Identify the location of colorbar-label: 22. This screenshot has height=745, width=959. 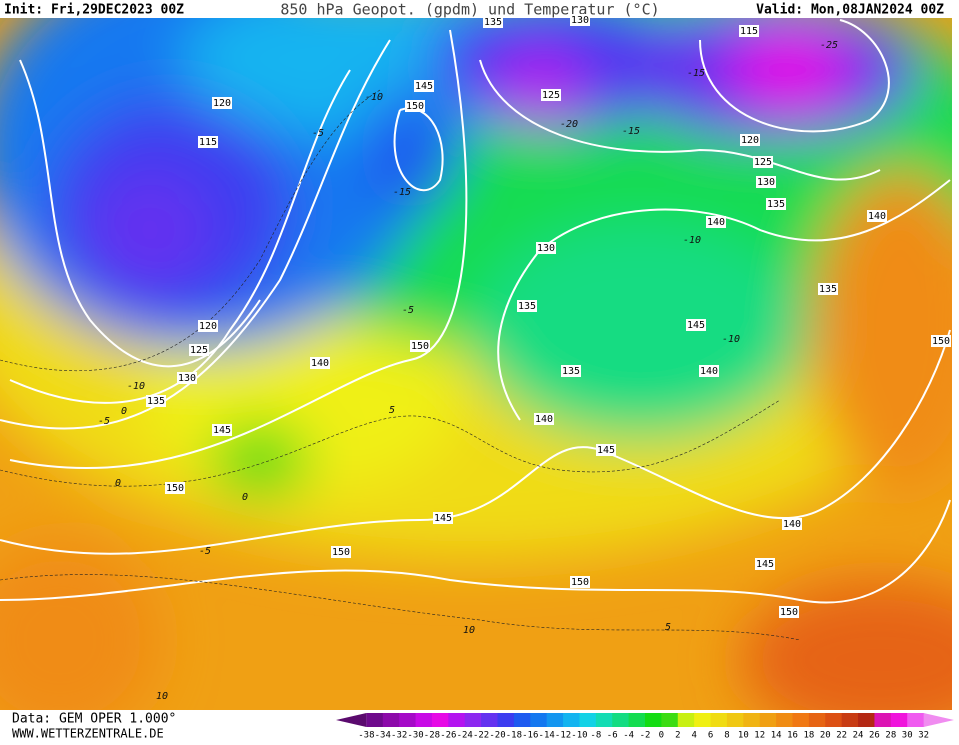
(841, 736).